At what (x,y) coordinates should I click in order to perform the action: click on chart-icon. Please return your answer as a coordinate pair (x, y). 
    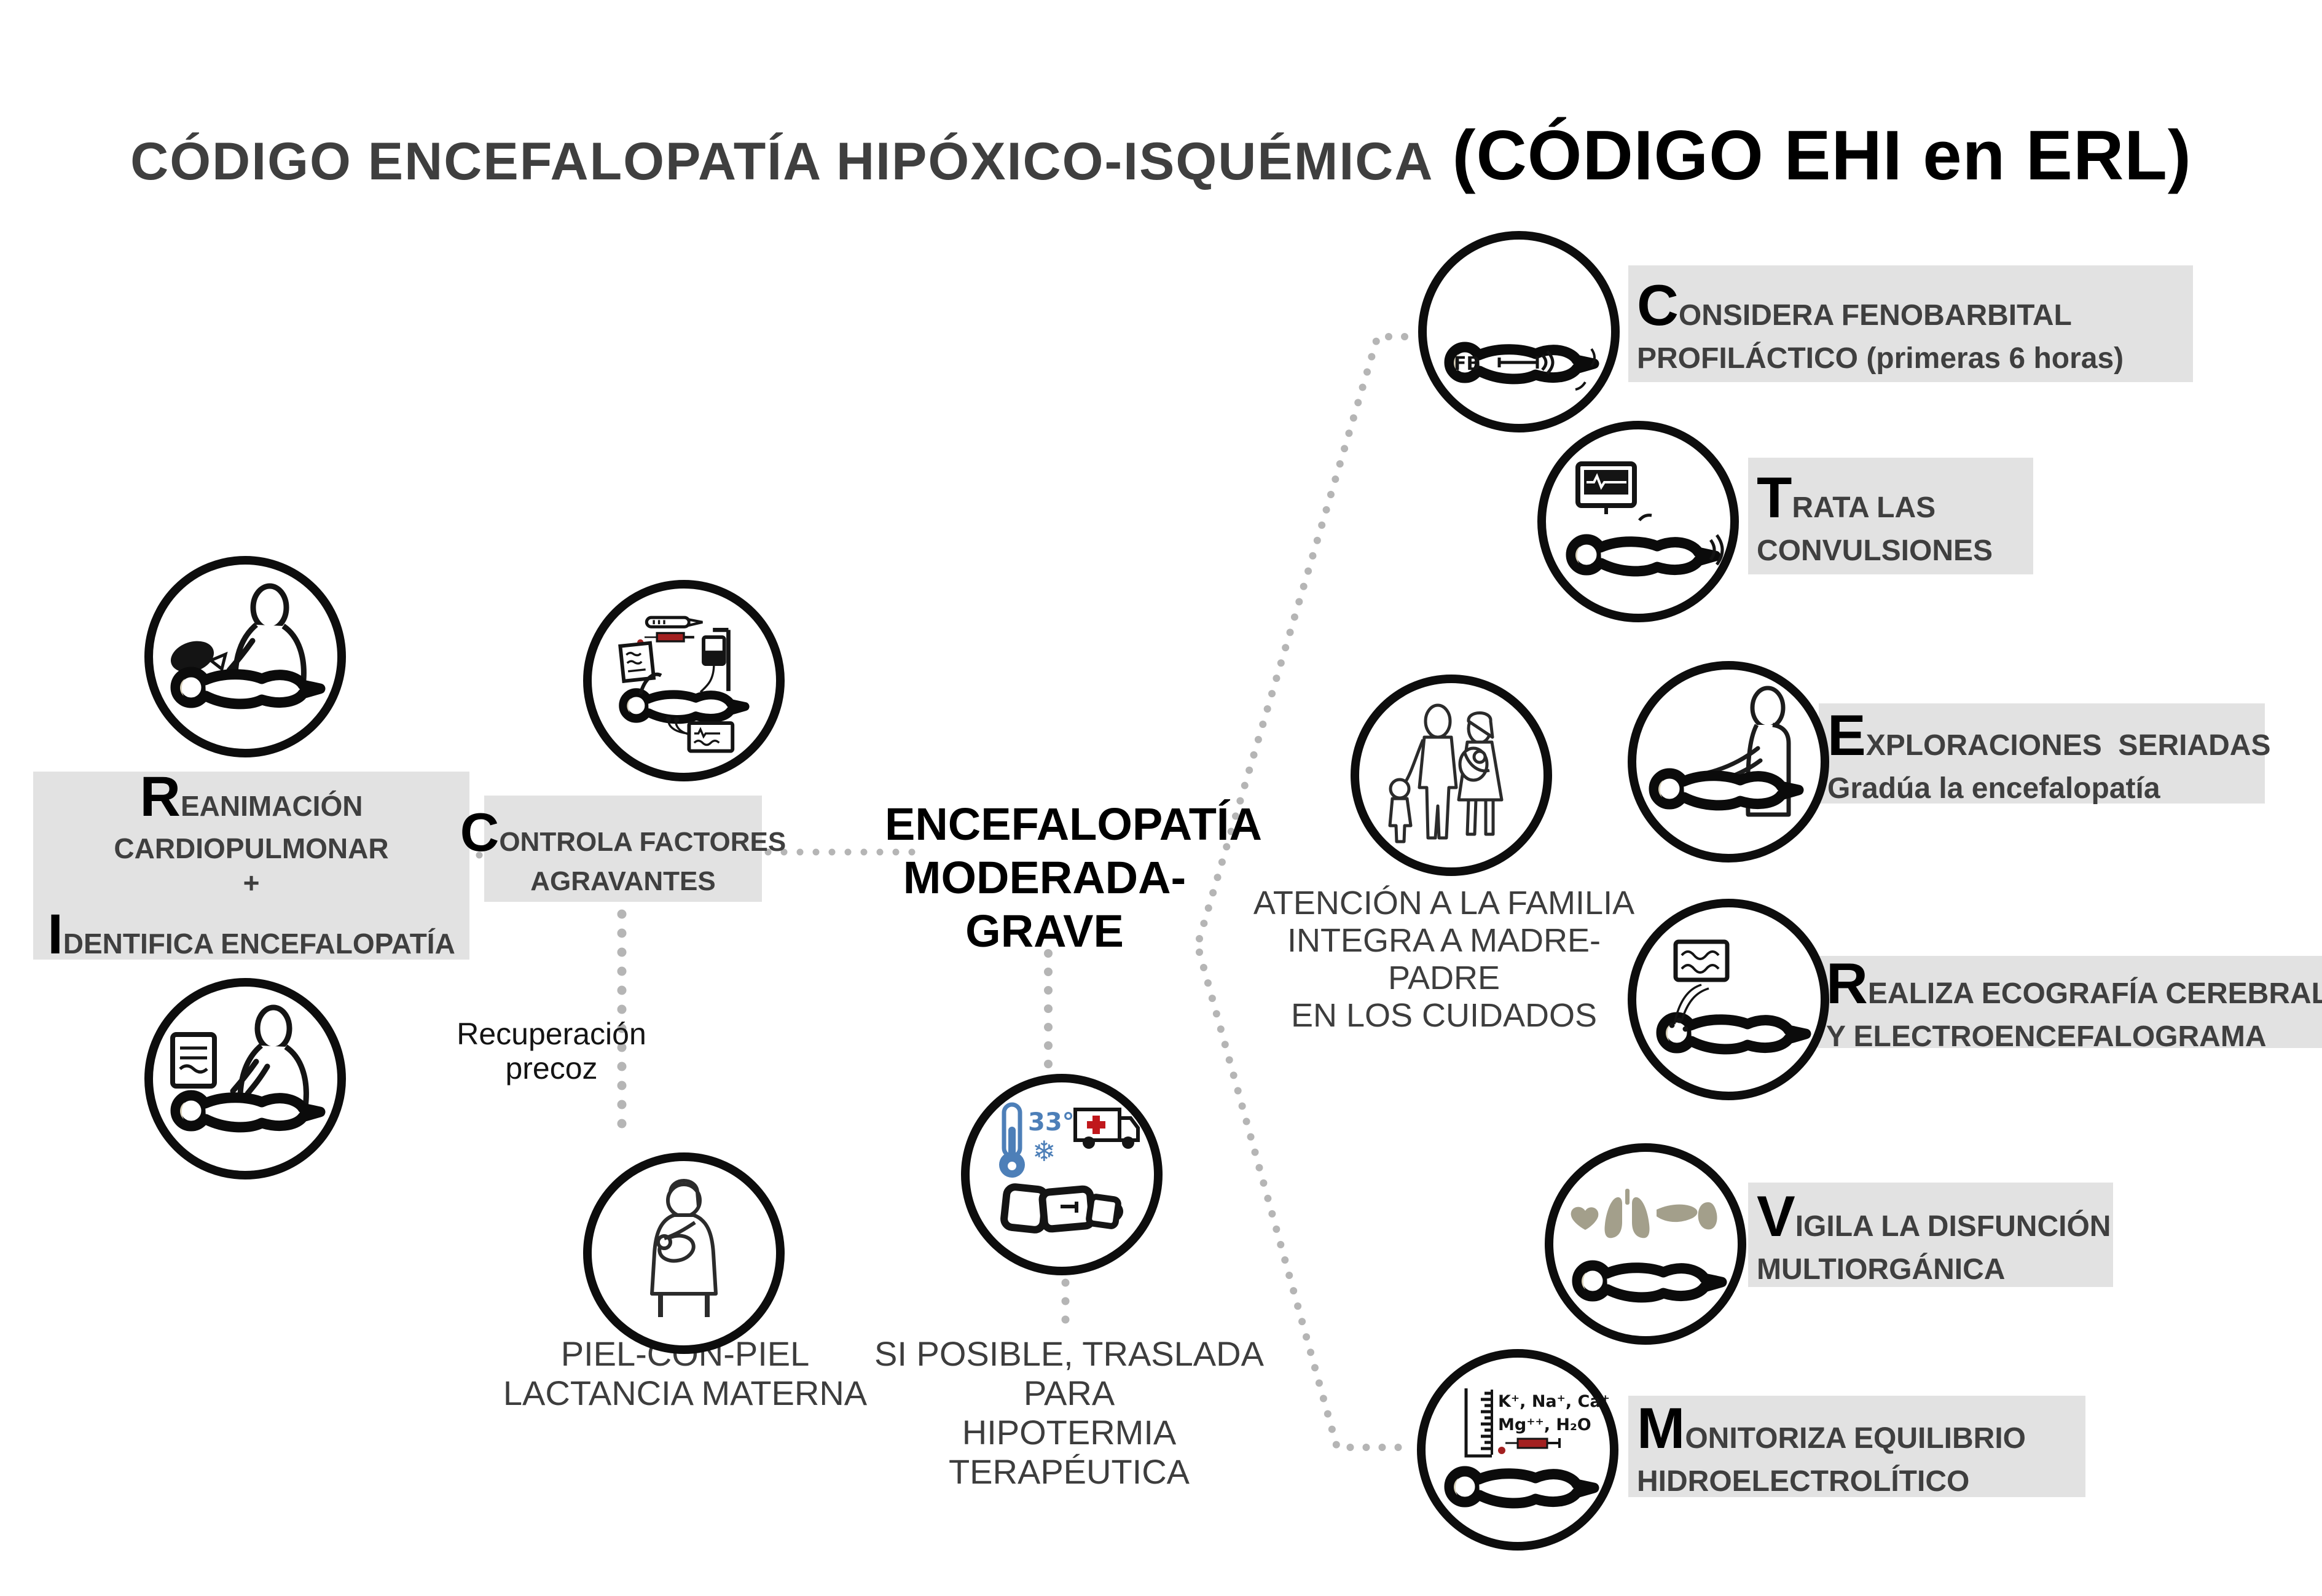
    Looking at the image, I should click on (637, 663).